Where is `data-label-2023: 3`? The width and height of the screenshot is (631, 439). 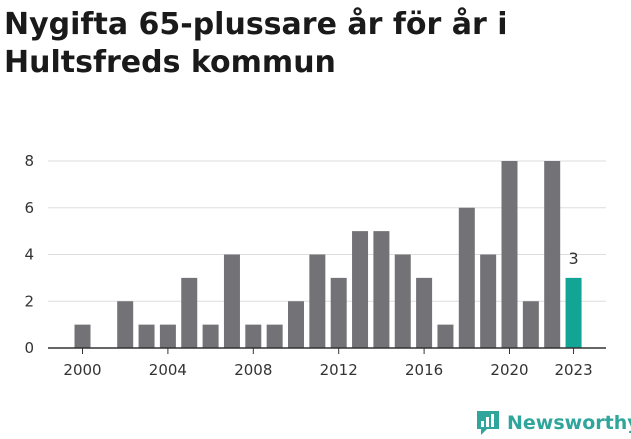
data-label-2023: 3 is located at coordinates (573, 258).